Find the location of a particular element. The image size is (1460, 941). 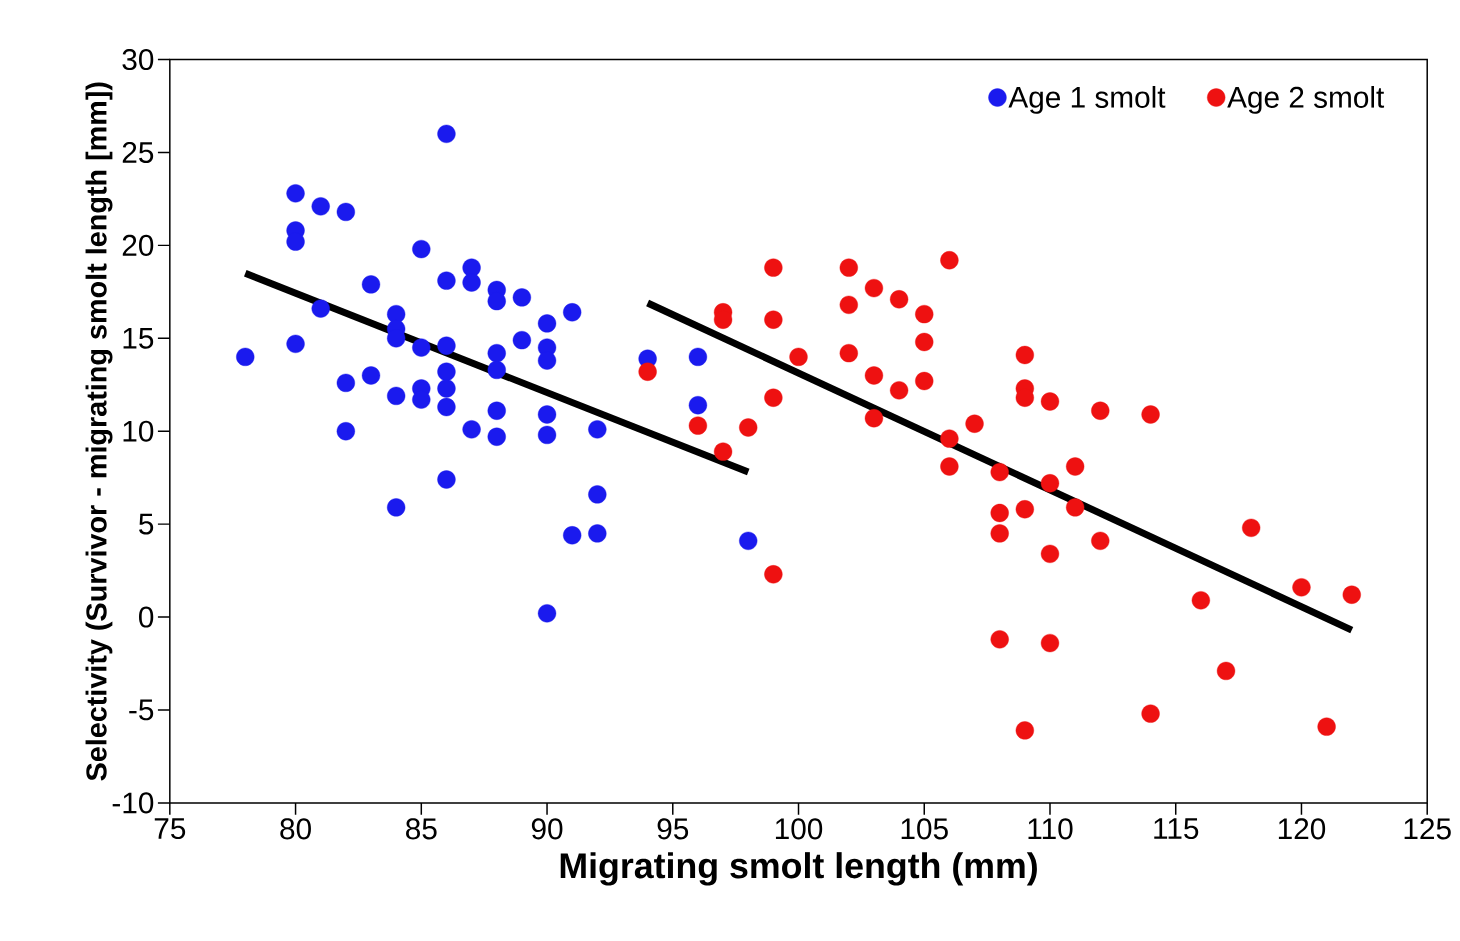

y-axis-title: Selectivity (Survivor - migrating smolt length [mm]) is located at coordinates (99, 431).